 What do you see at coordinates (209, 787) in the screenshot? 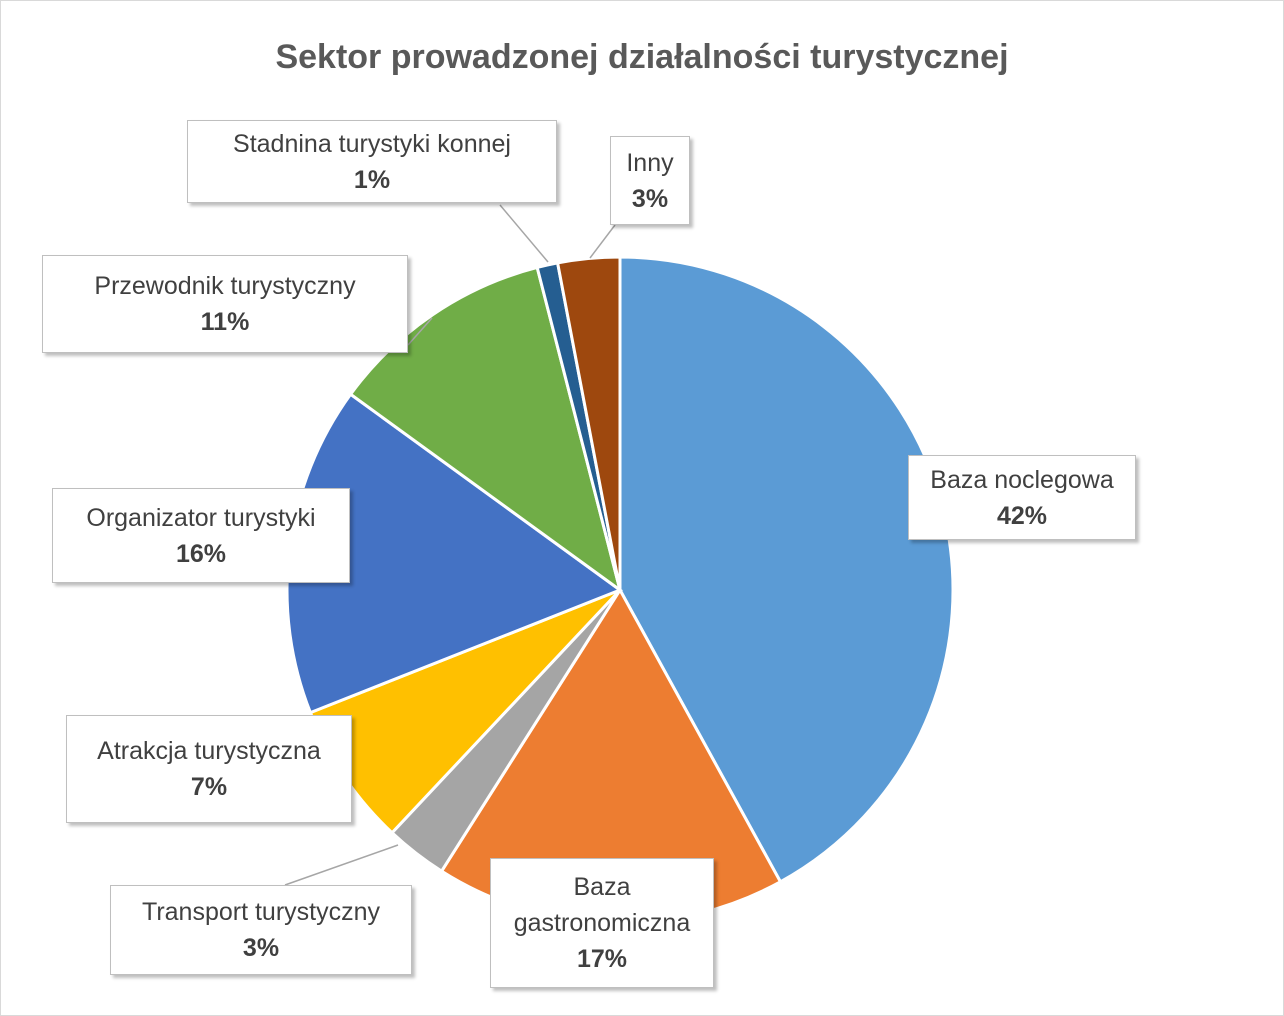
I see `value-label: 7%` at bounding box center [209, 787].